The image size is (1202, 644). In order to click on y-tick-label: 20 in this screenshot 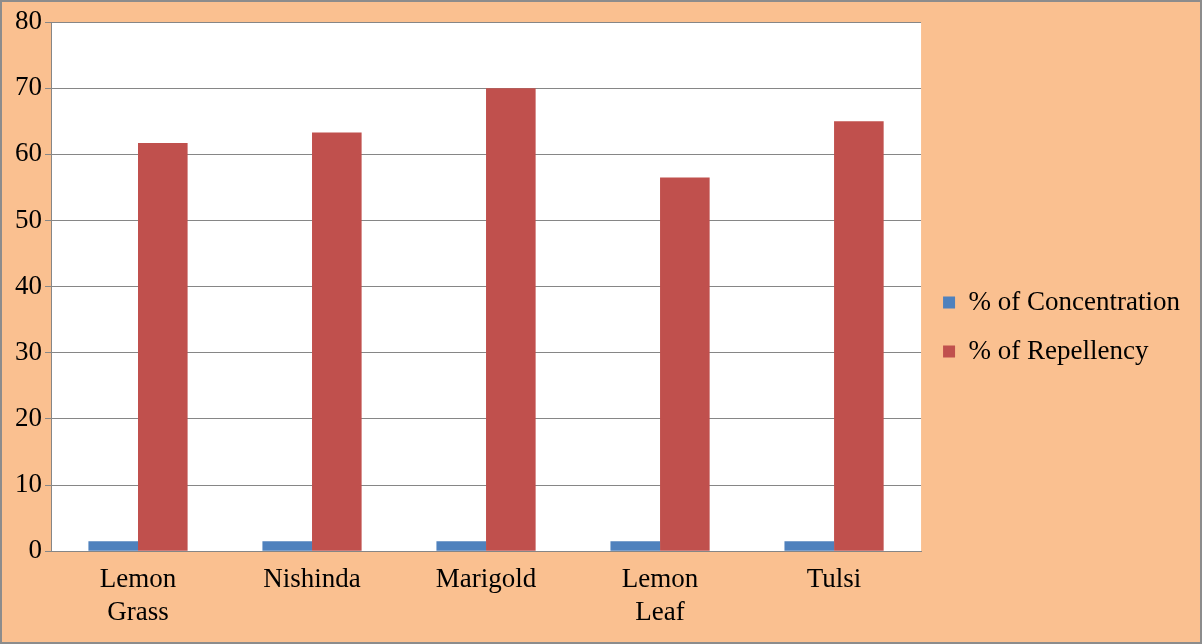, I will do `click(28, 416)`.